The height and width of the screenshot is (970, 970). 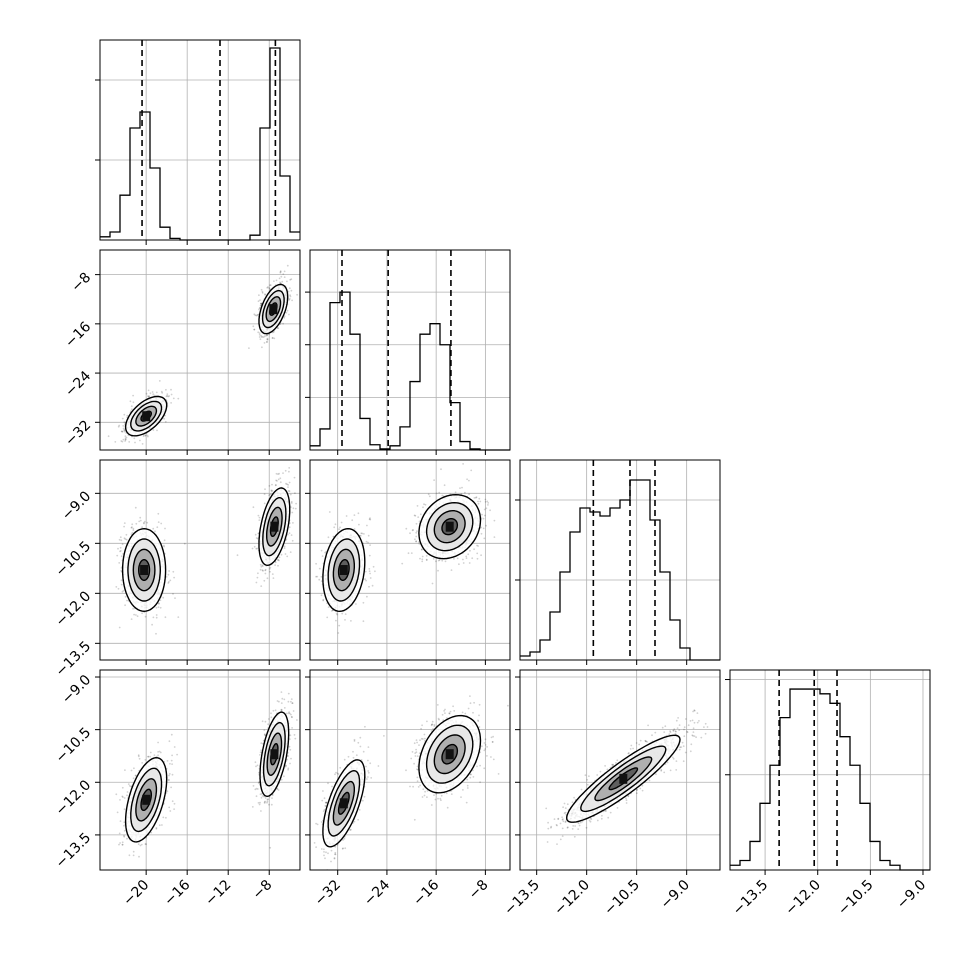 What do you see at coordinates (177, 569) in the screenshot?
I see `scatter-contour-panel: −13.5−12.0−10.5−9.0` at bounding box center [177, 569].